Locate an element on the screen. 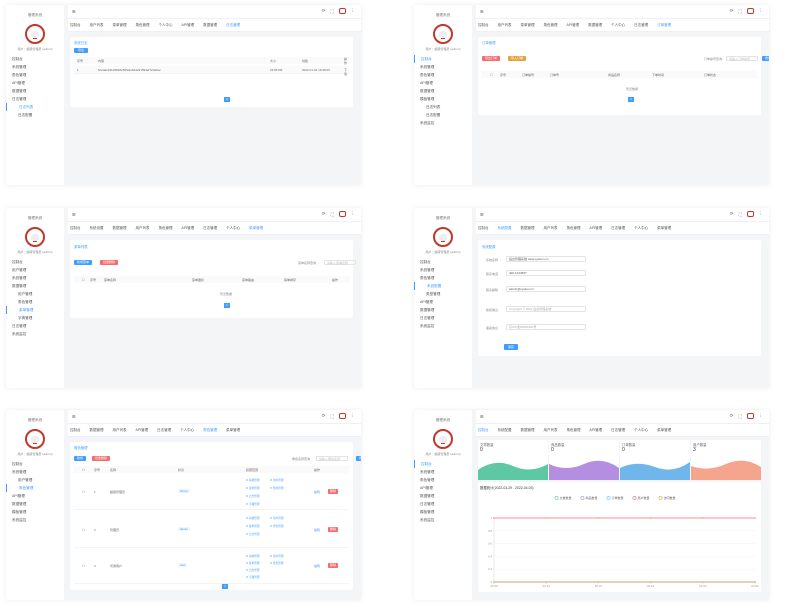 This screenshot has width=800, height=607. perm-checkbox: ☑ 字典管理 is located at coordinates (253, 504).